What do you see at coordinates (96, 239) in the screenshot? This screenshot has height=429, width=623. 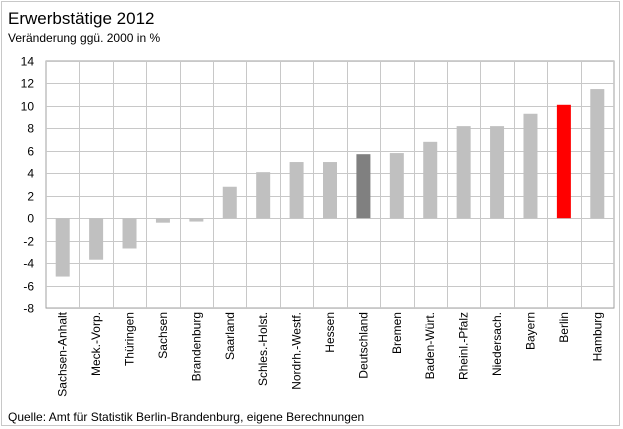 I see `bar-meck-vorp-` at bounding box center [96, 239].